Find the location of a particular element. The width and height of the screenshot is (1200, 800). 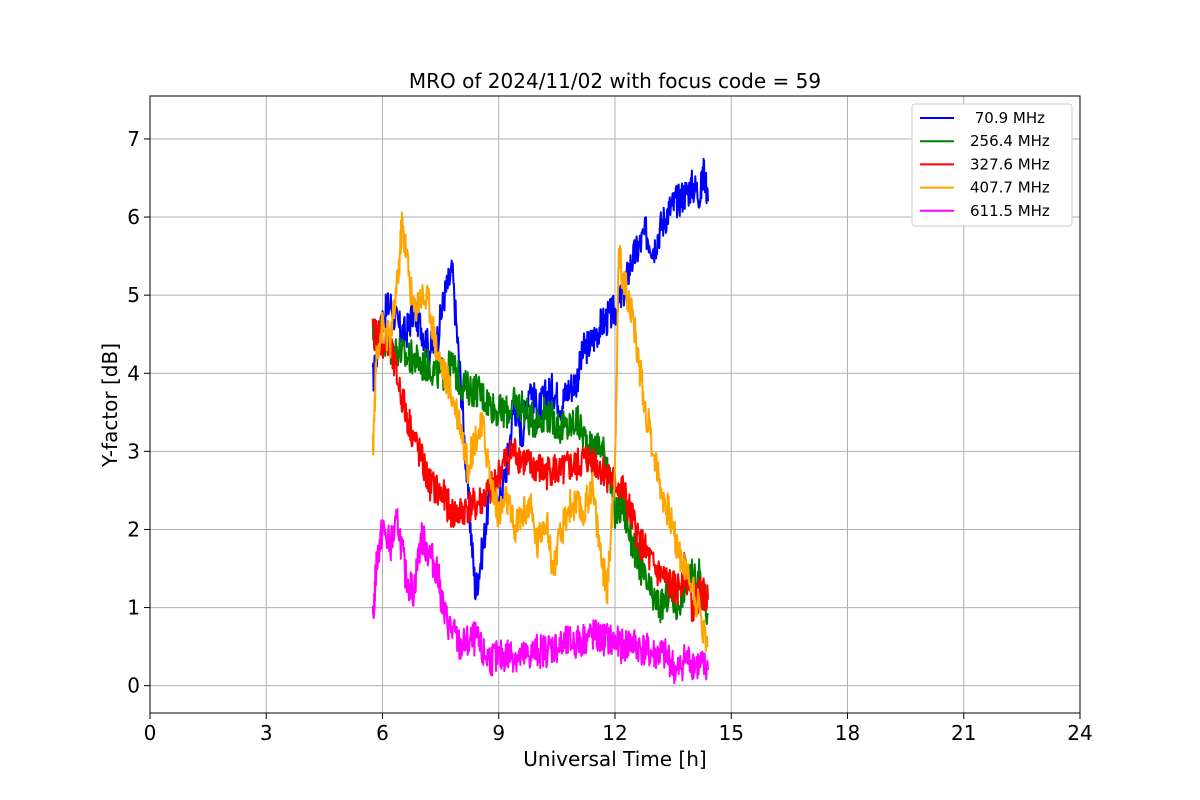

legend-box is located at coordinates (992, 165).